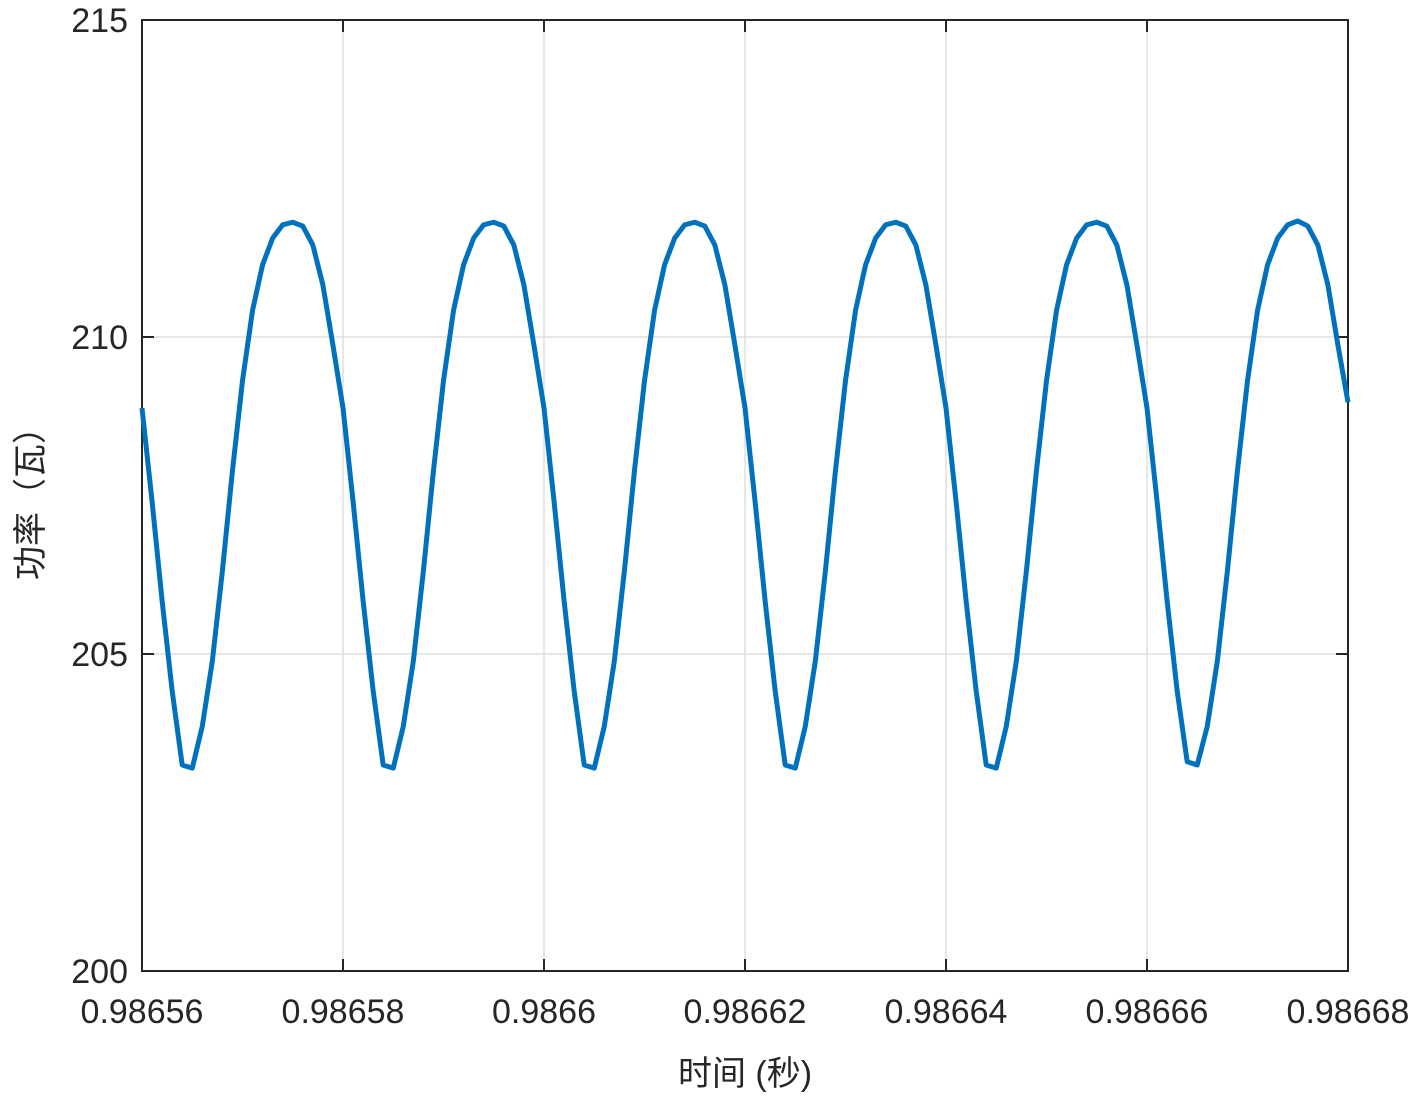  Describe the element at coordinates (1147, 1012) in the screenshot. I see `x-tick-label: 0.98666` at that location.